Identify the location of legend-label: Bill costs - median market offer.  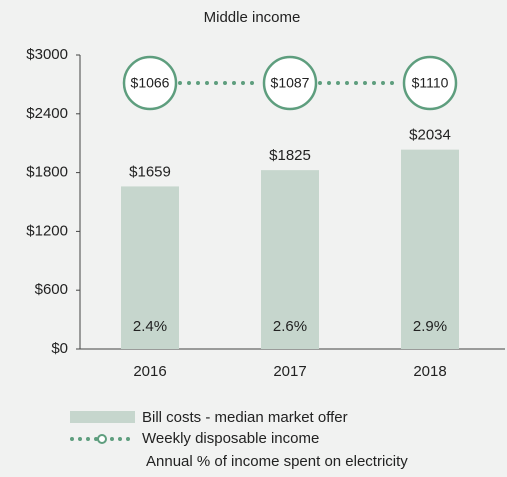
(245, 417).